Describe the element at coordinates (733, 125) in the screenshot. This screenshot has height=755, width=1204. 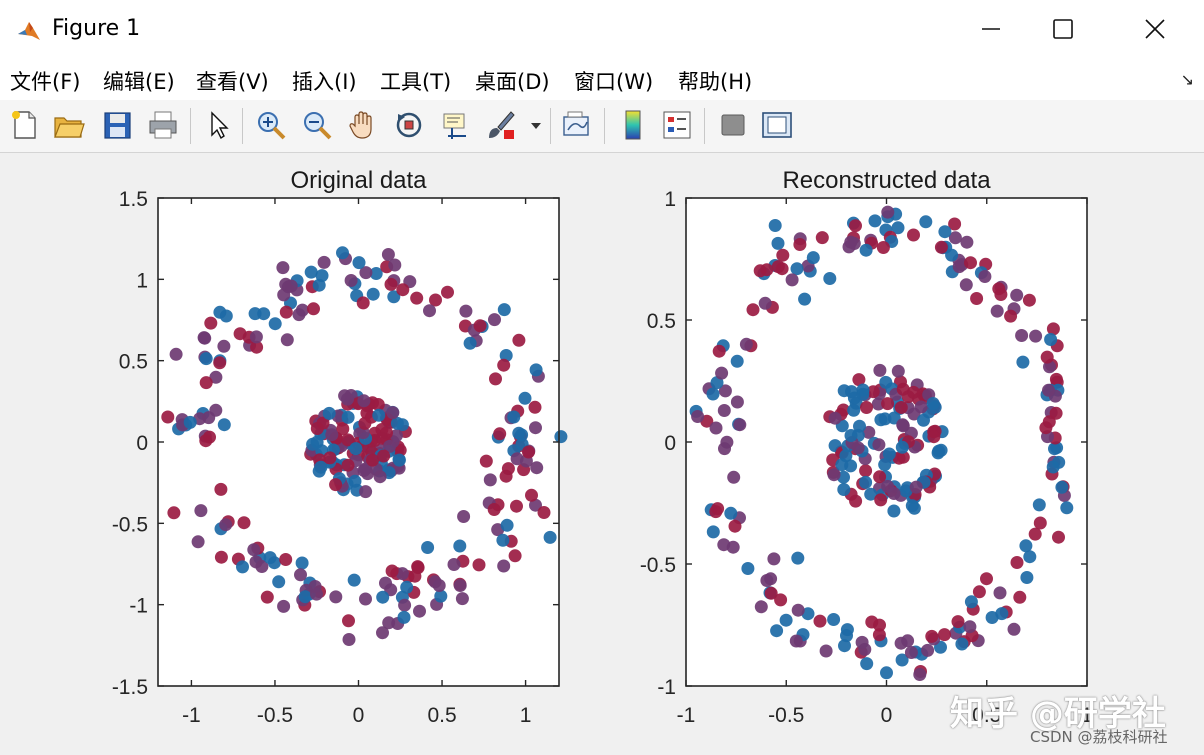
I see `hide-plot-tools-icon` at that location.